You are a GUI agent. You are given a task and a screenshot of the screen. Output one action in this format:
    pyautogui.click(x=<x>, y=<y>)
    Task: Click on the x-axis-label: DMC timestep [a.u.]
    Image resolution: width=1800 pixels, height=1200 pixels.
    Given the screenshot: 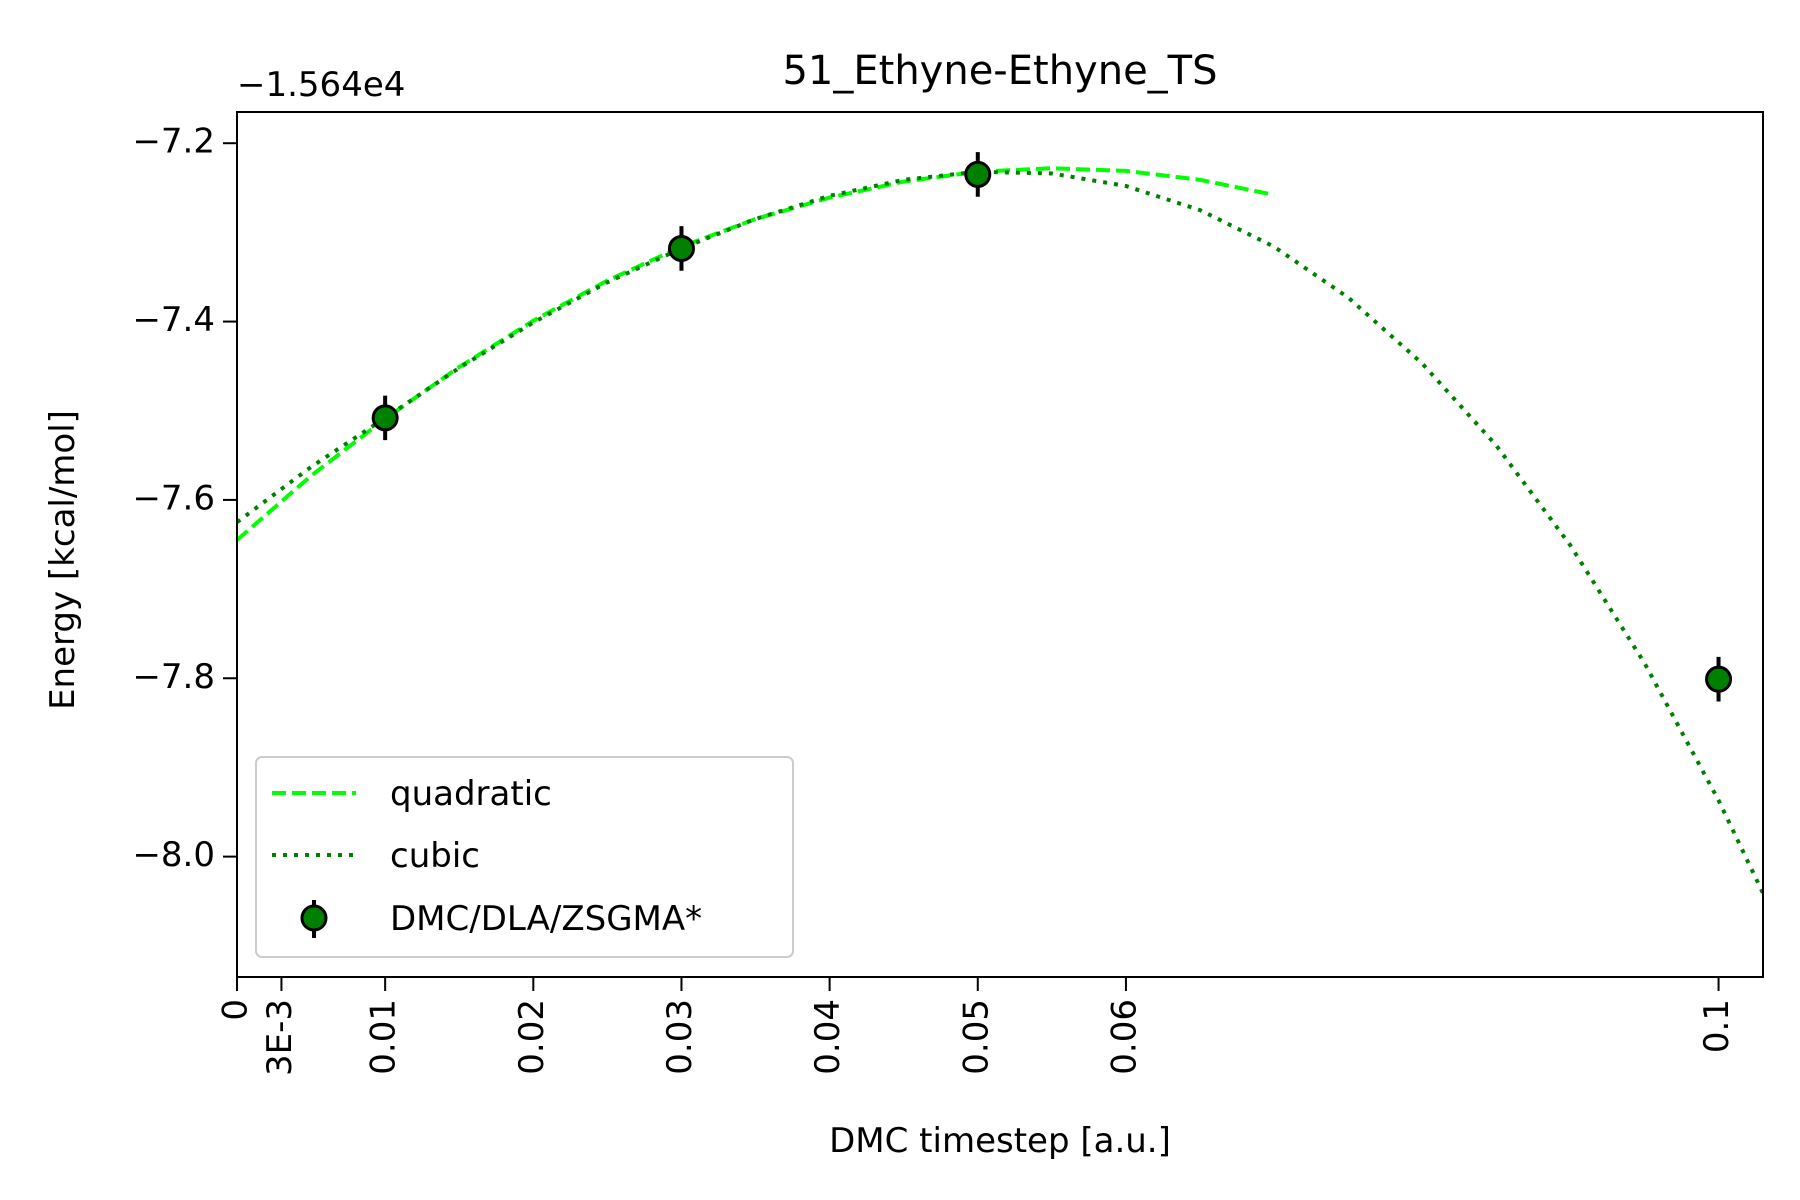 What is the action you would take?
    pyautogui.click(x=1000, y=1141)
    